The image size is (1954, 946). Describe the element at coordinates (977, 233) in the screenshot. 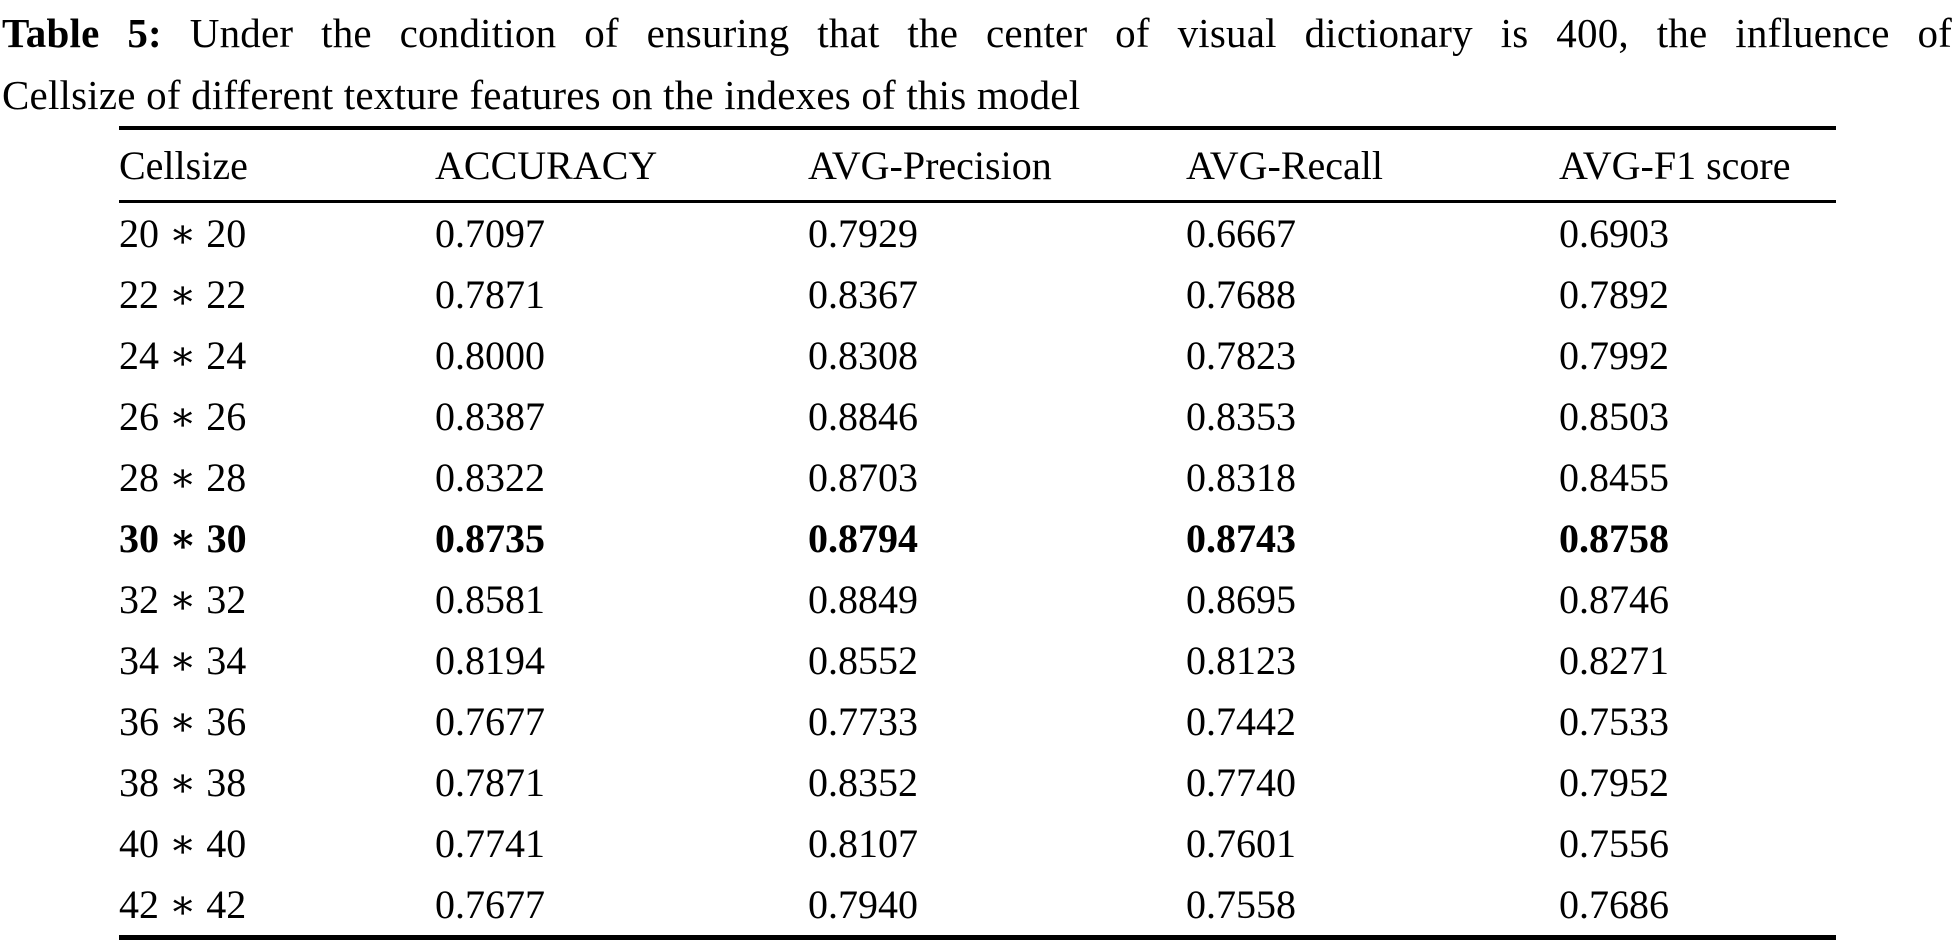

I see `table-row: 20 ∗ 20 0.7097 0.7929 0.6667 0.6903` at that location.